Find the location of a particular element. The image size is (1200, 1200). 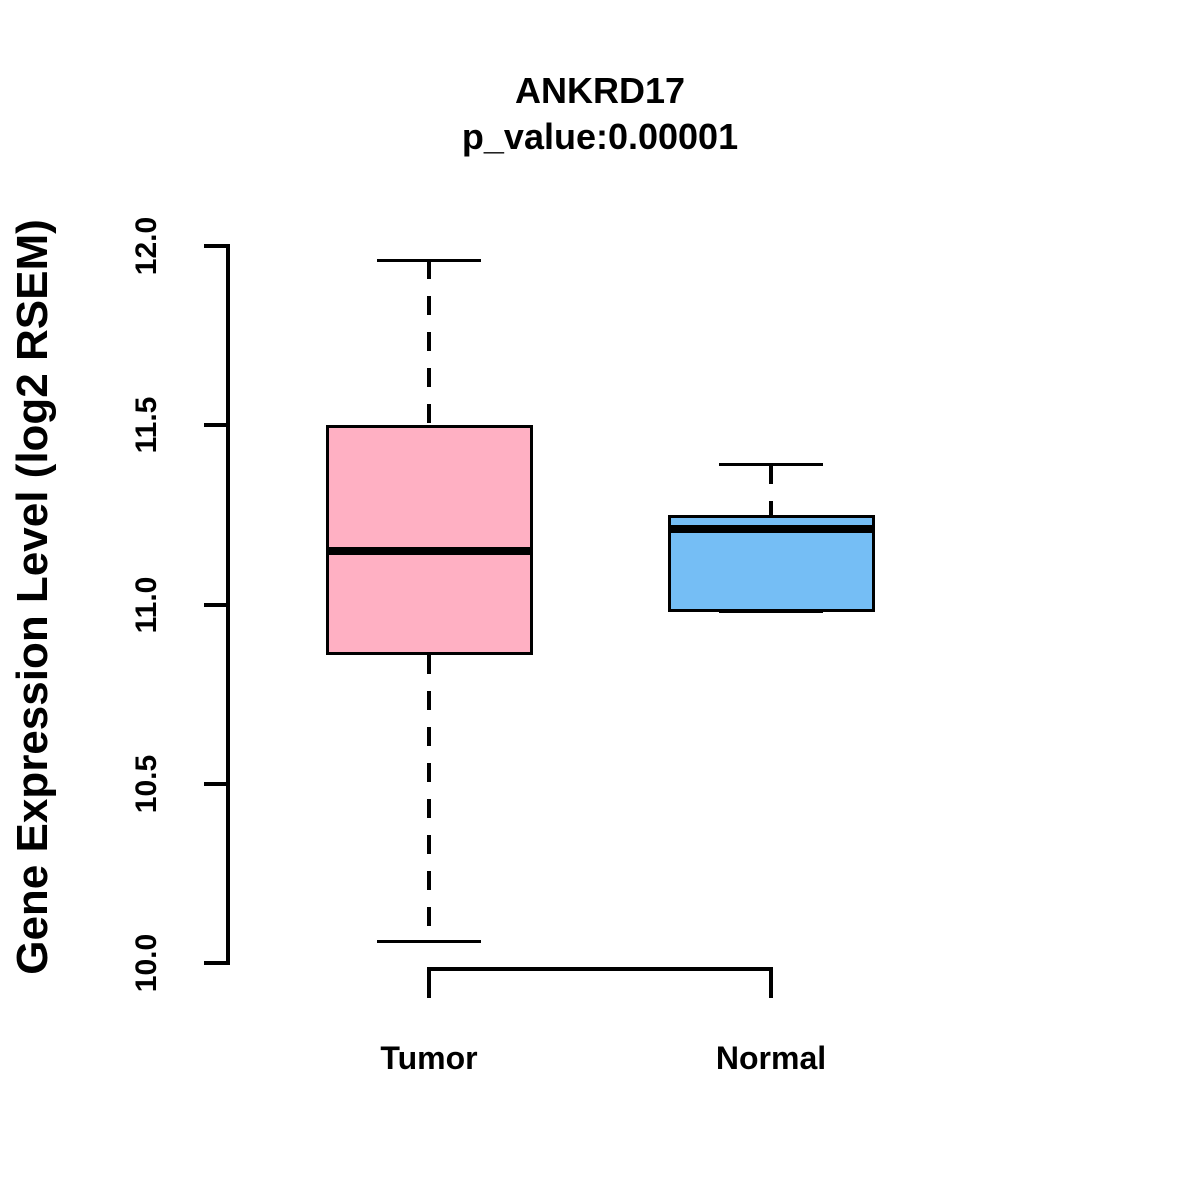

tumor-upper-whisker is located at coordinates (429, 343).